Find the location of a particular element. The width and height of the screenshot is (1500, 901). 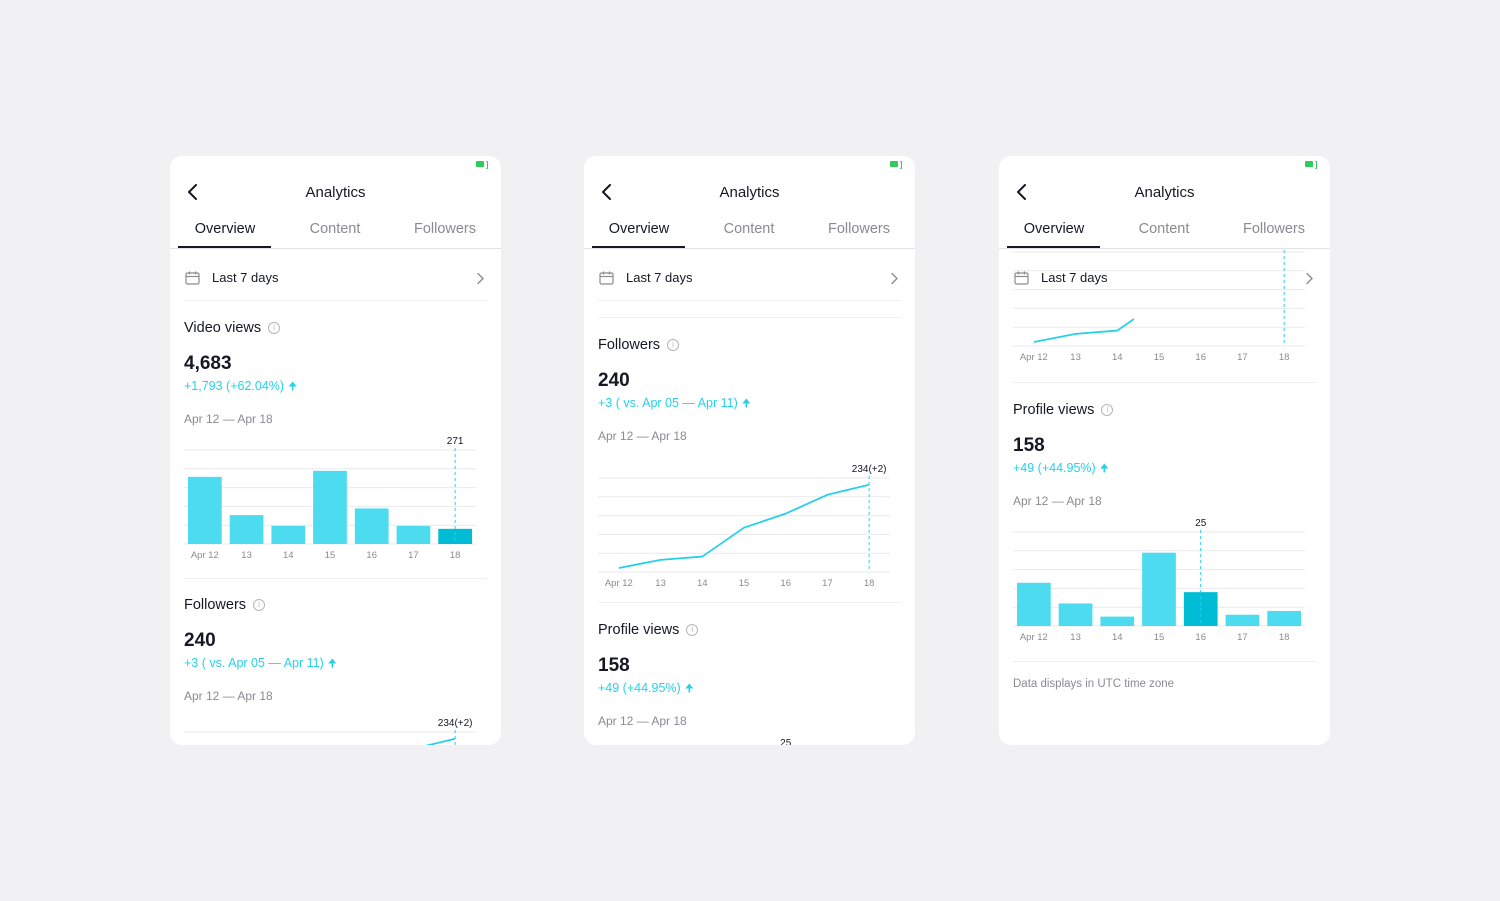

video-views-value: 4,683 is located at coordinates (208, 363).